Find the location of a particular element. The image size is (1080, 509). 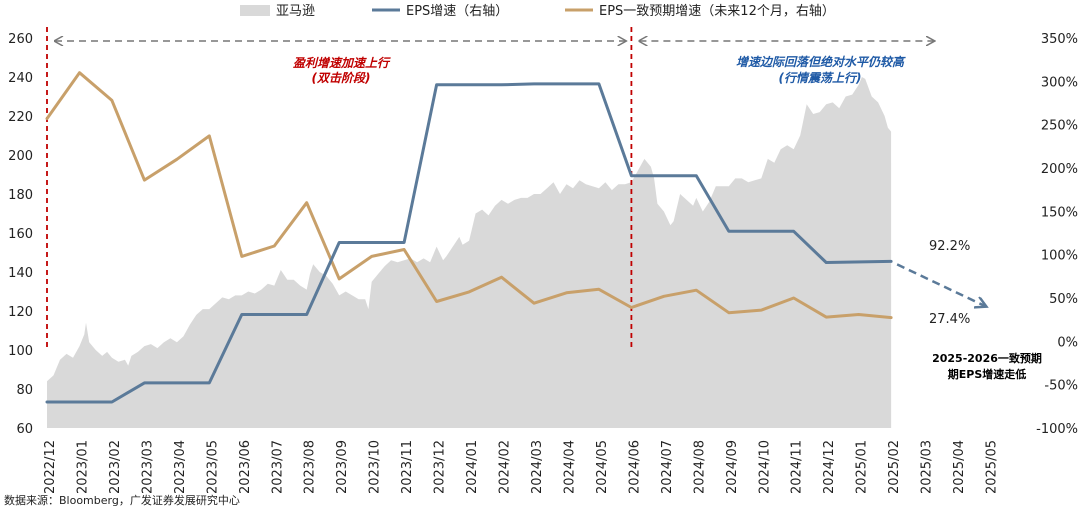

x-tick-13: 2024/01 is located at coordinates (472, 467).